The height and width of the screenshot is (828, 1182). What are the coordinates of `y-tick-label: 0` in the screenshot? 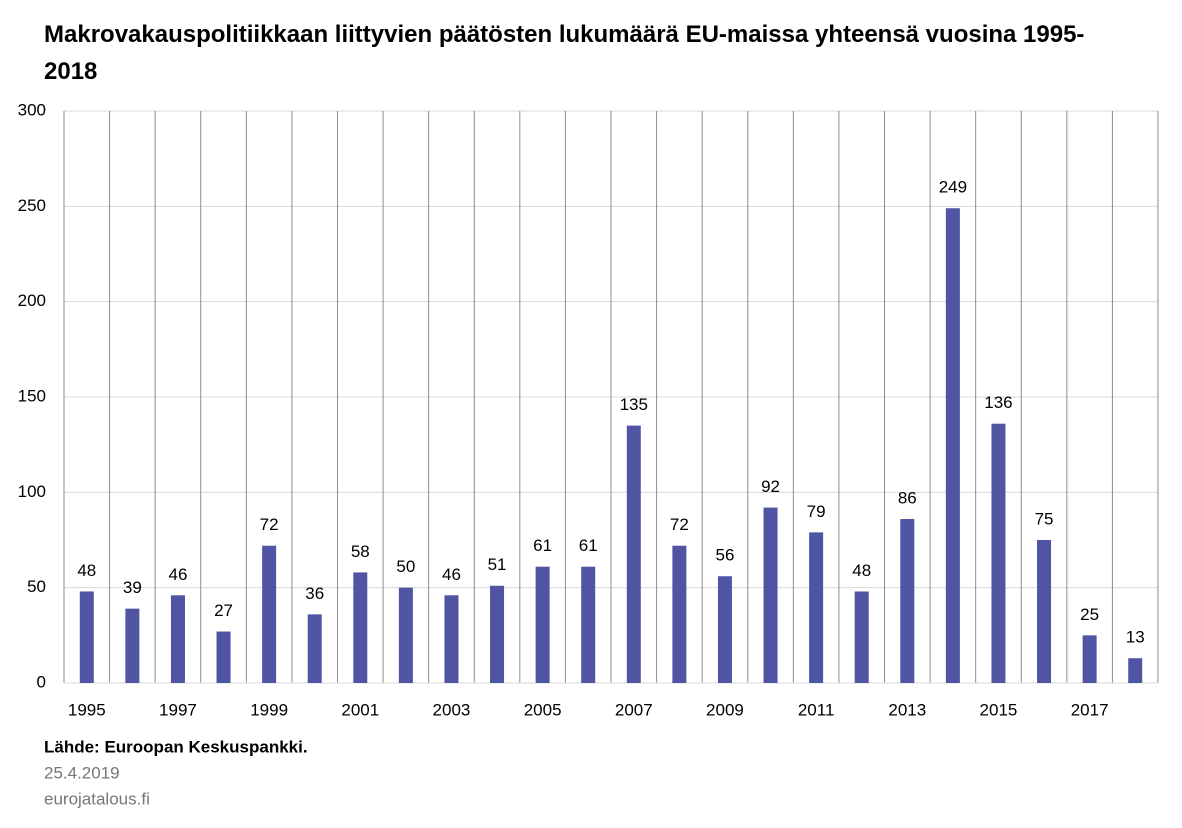 It's located at (41, 681).